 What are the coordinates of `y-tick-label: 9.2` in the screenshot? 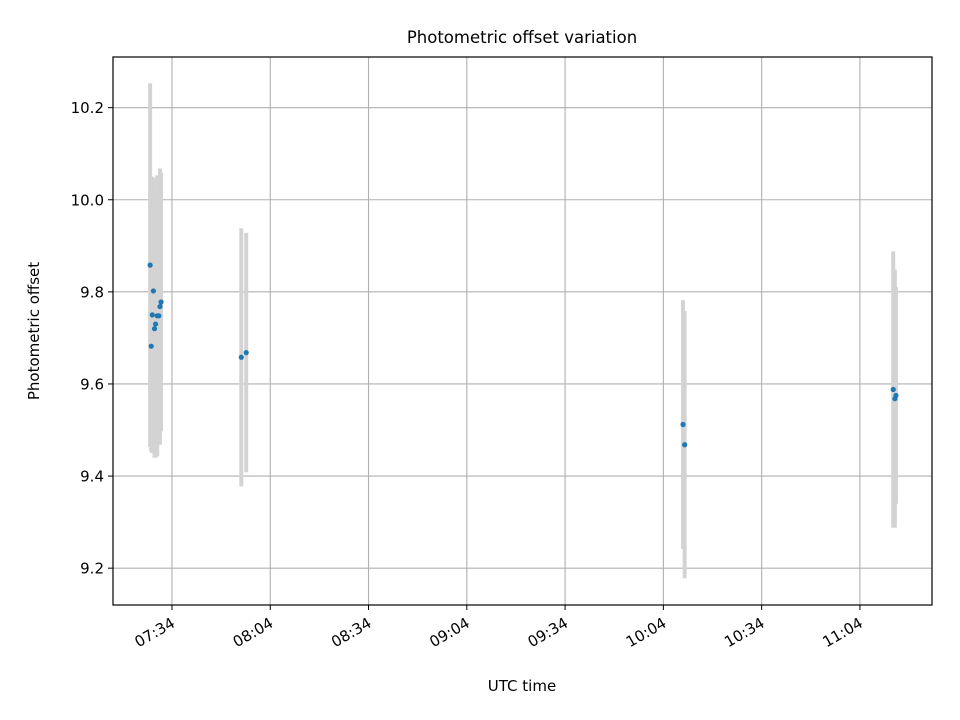 It's located at (92, 569).